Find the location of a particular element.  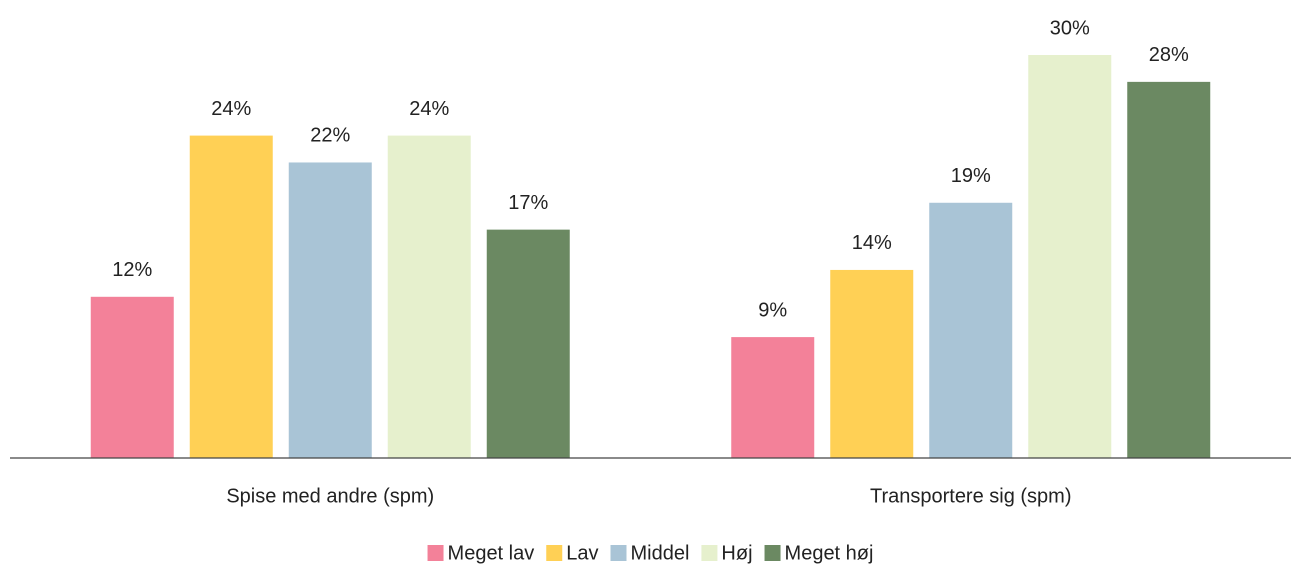

value-label: 14% is located at coordinates (872, 243).